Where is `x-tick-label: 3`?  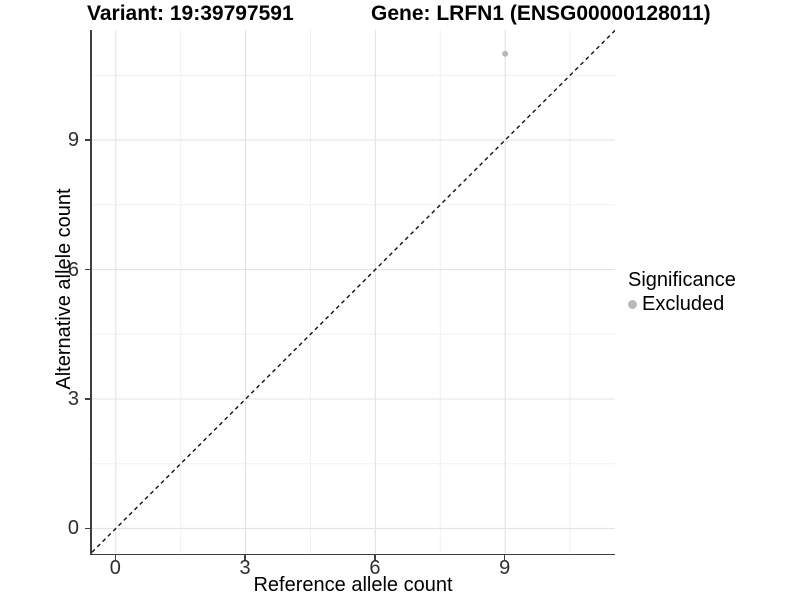 x-tick-label: 3 is located at coordinates (245, 568).